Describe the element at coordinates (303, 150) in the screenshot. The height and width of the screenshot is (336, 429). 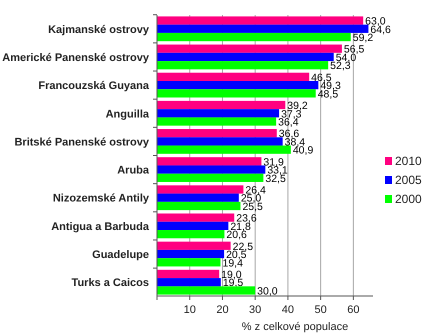
I see `data-label: 40,9` at that location.